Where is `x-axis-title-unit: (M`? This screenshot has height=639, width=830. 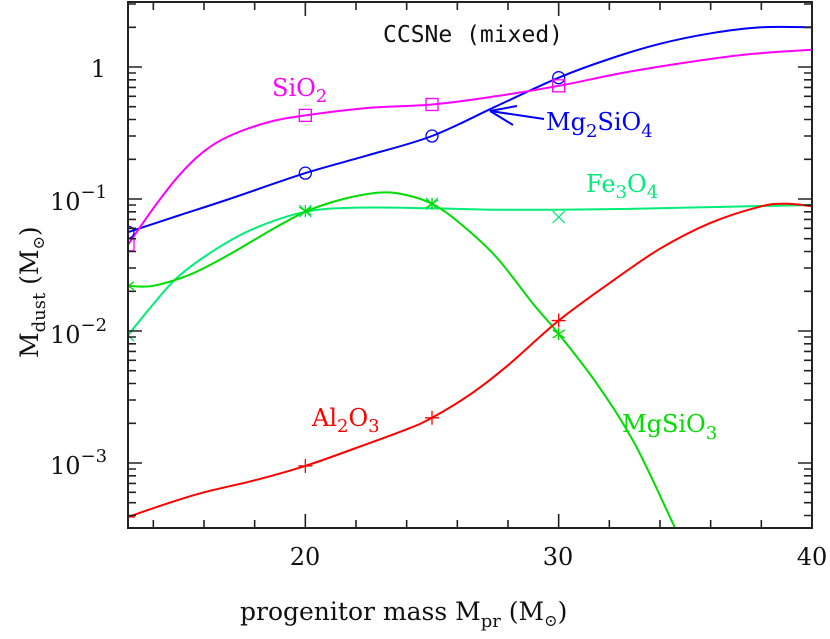
x-axis-title-unit: (M is located at coordinates (522, 611).